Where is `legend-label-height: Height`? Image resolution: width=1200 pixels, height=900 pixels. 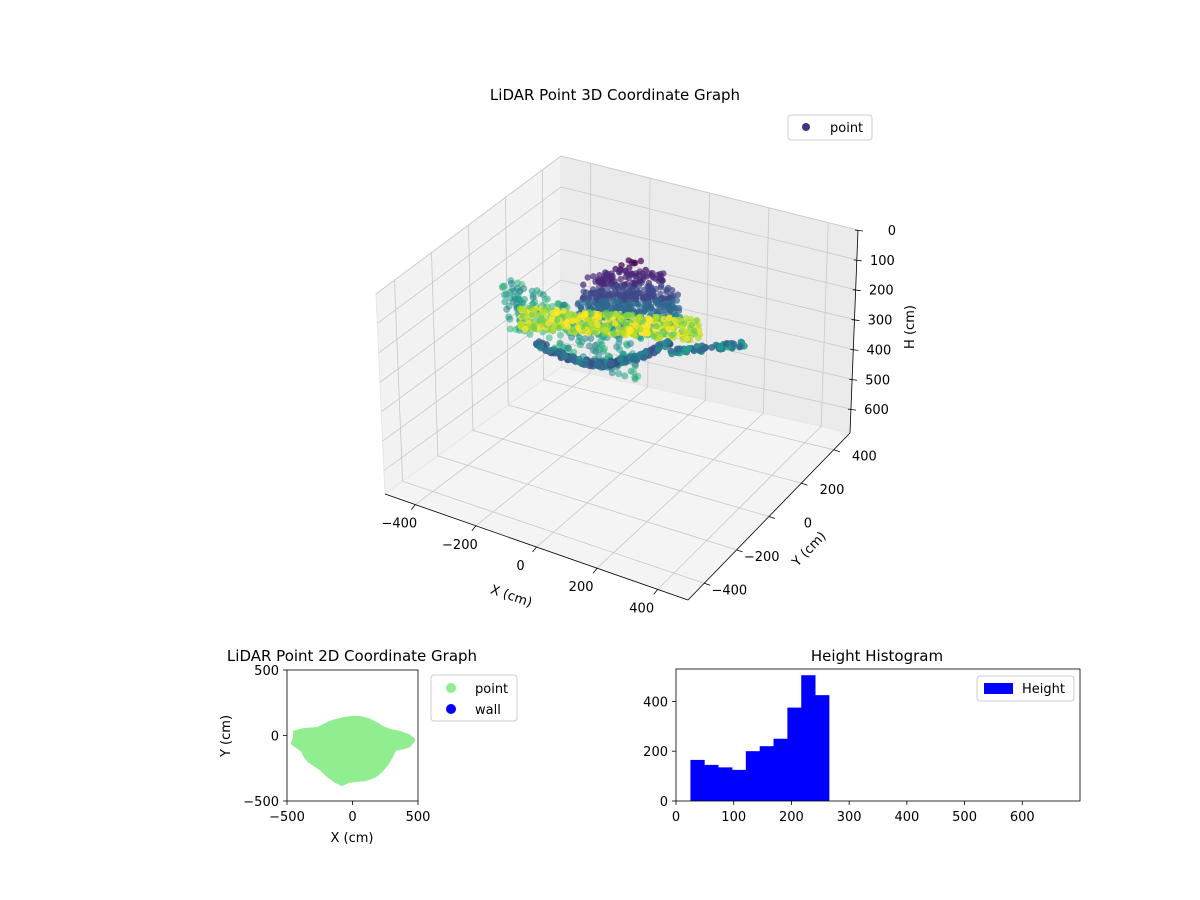
legend-label-height: Height is located at coordinates (1043, 689).